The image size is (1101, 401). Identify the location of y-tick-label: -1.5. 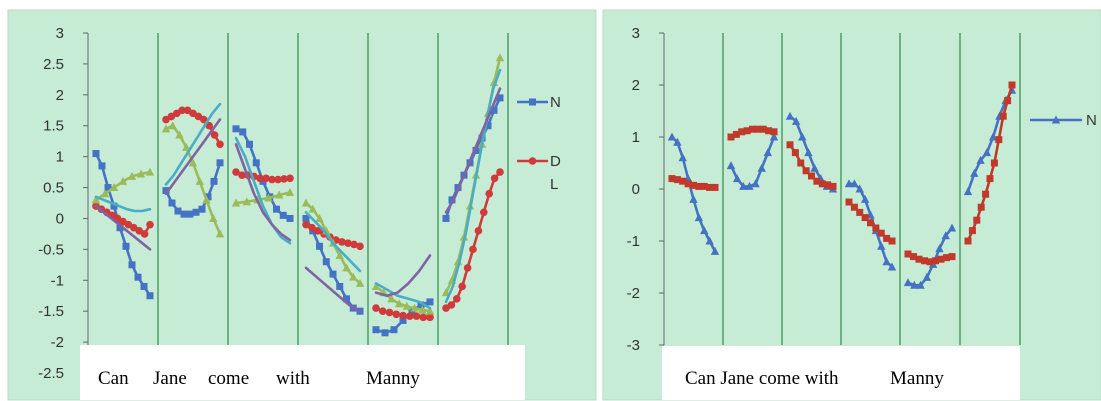
(51, 311).